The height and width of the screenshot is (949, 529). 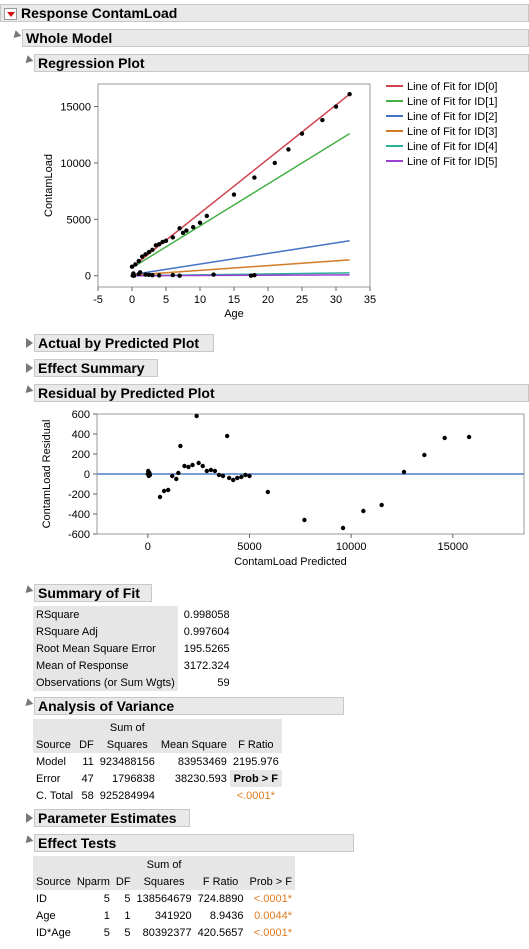 What do you see at coordinates (88, 761) in the screenshot?
I see `anova-df: 11` at bounding box center [88, 761].